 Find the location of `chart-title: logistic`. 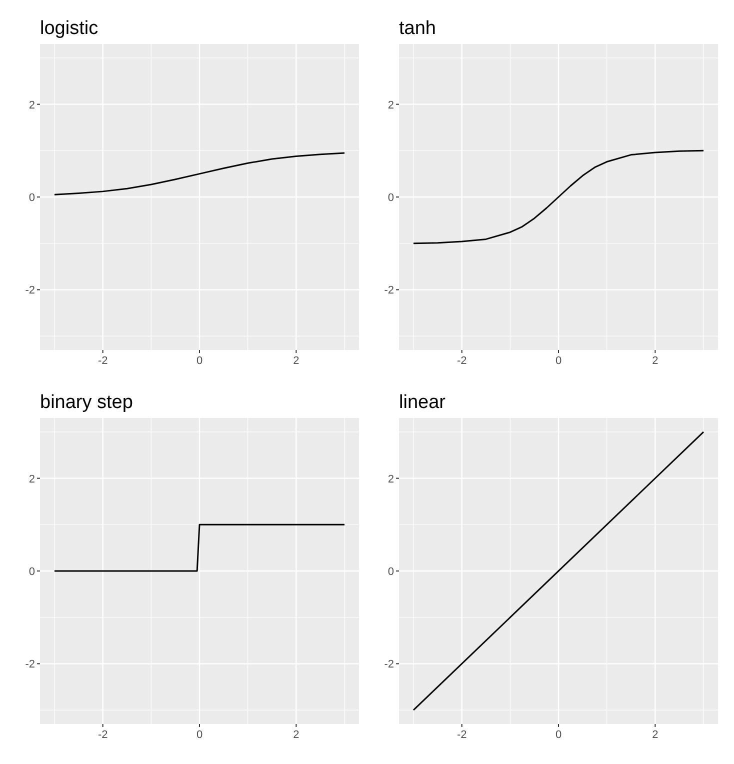

chart-title: logistic is located at coordinates (69, 28).